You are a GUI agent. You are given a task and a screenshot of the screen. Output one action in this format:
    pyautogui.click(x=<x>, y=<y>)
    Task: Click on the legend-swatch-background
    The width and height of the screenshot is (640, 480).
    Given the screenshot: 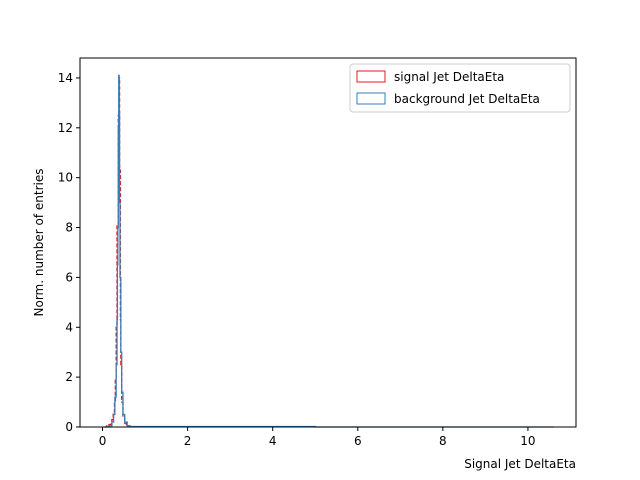 What is the action you would take?
    pyautogui.click(x=371, y=98)
    